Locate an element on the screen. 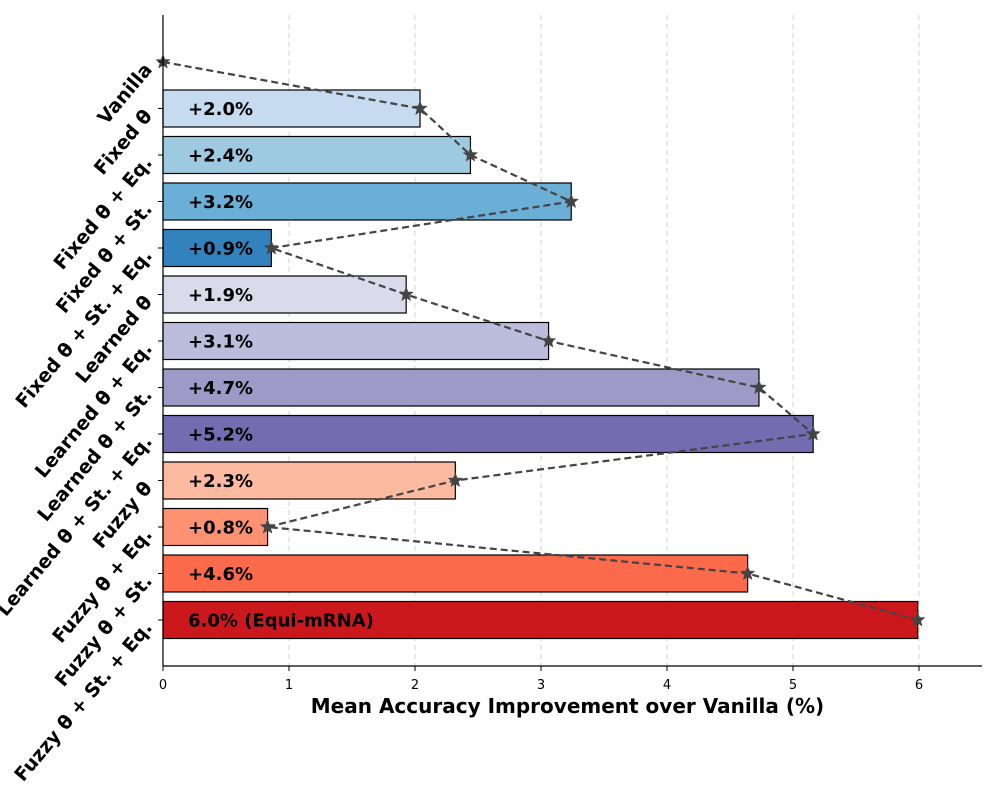 This screenshot has height=797, width=997. bar-label: +2.4% is located at coordinates (220, 156).